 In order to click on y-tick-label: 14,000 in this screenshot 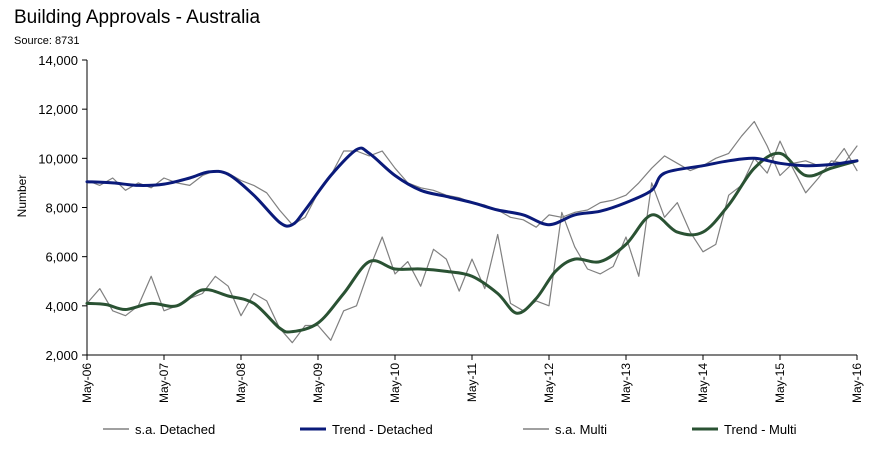, I will do `click(58, 60)`.